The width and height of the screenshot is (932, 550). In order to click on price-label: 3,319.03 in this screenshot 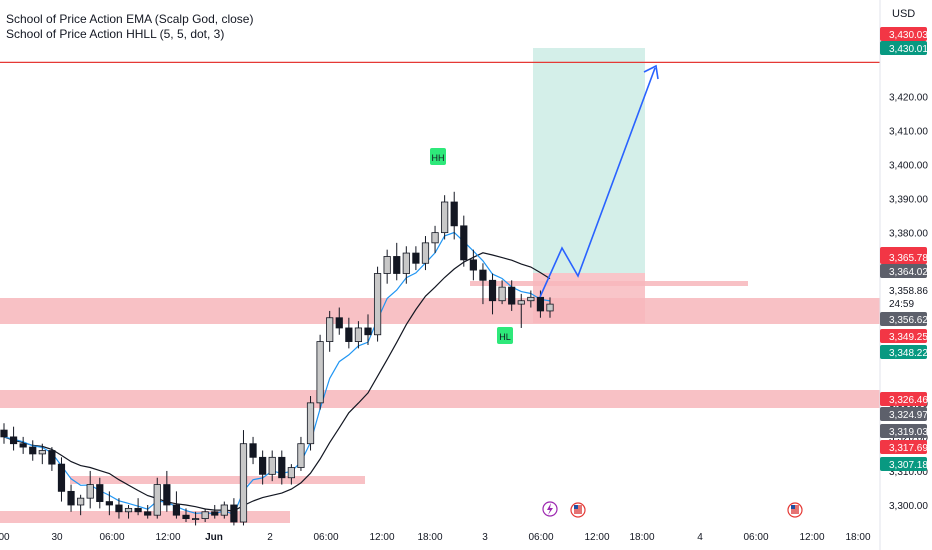, I will do `click(904, 431)`.